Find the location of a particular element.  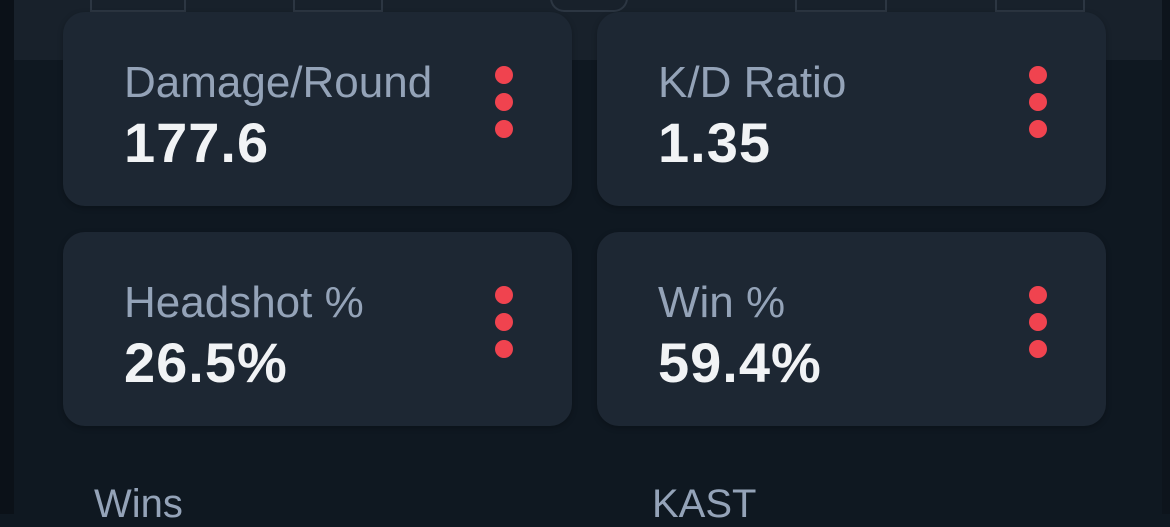

stat-label: K/D Ratio is located at coordinates (752, 82).